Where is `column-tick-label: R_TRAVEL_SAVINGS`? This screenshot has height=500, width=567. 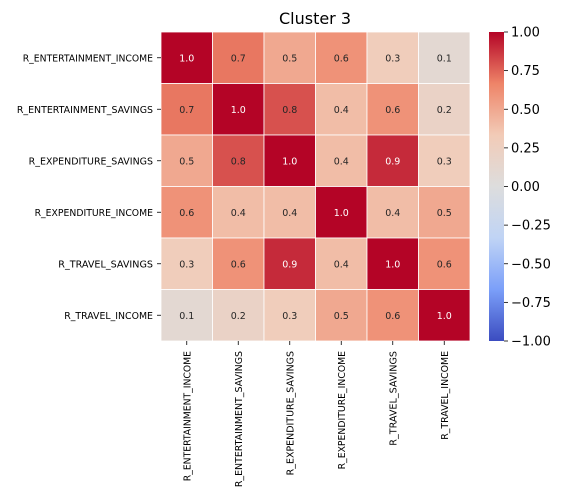 column-tick-label: R_TRAVEL_SAVINGS is located at coordinates (393, 398).